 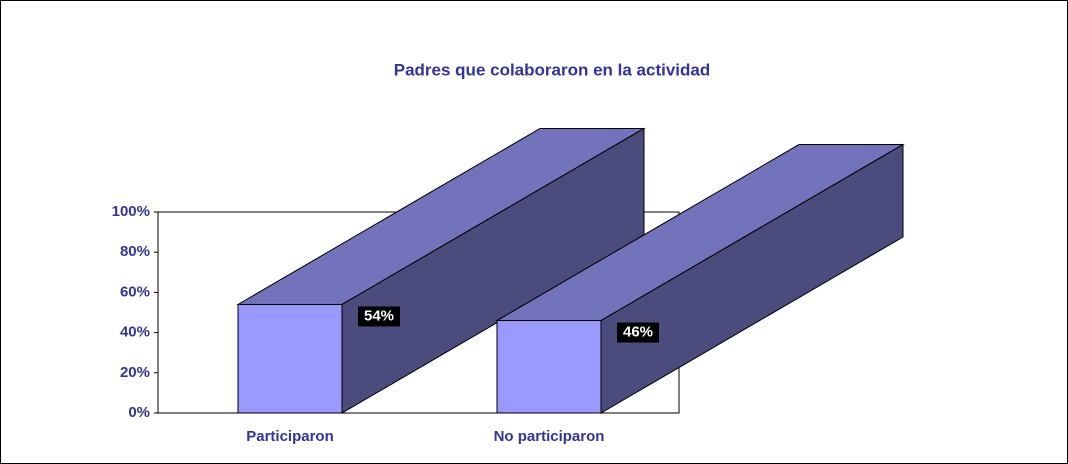 What do you see at coordinates (552, 69) in the screenshot?
I see `chart-title: Padres que colaboraron en la actividad` at bounding box center [552, 69].